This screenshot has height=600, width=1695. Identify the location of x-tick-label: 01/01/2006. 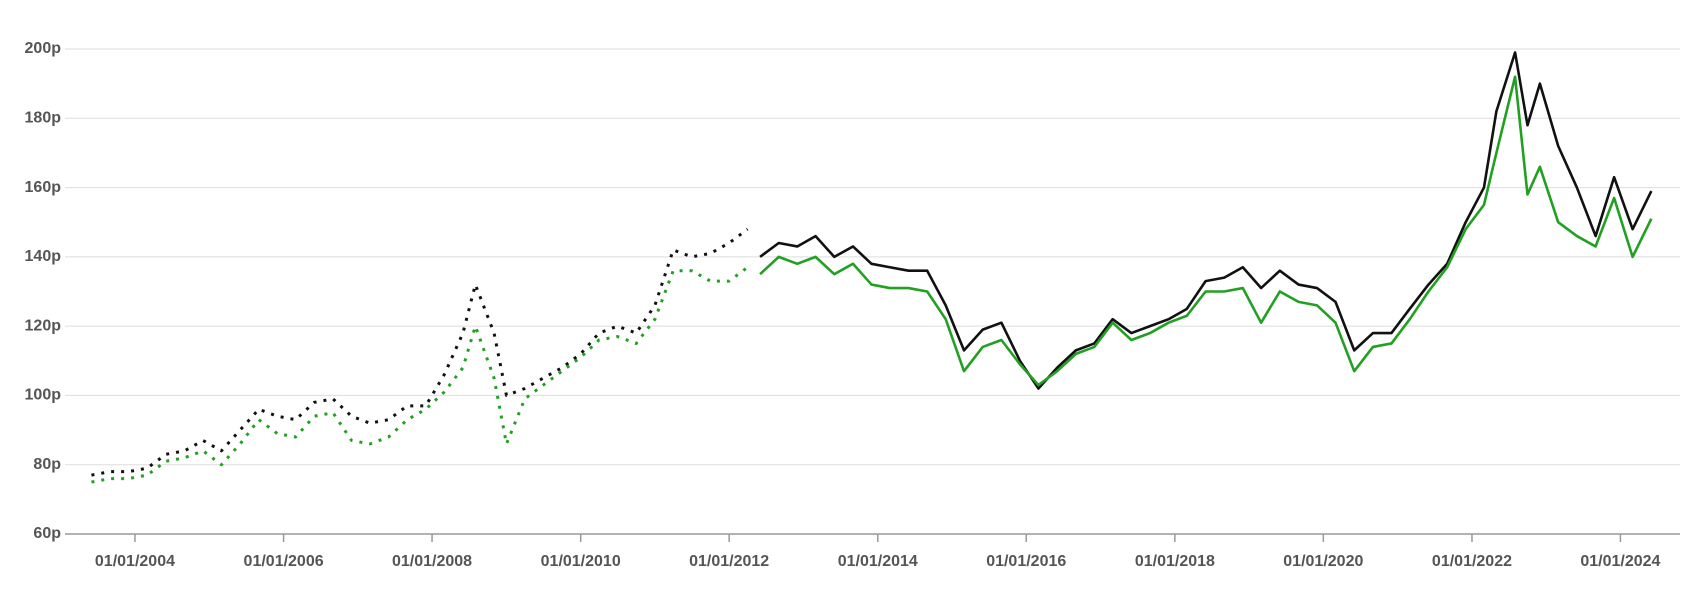
(284, 561).